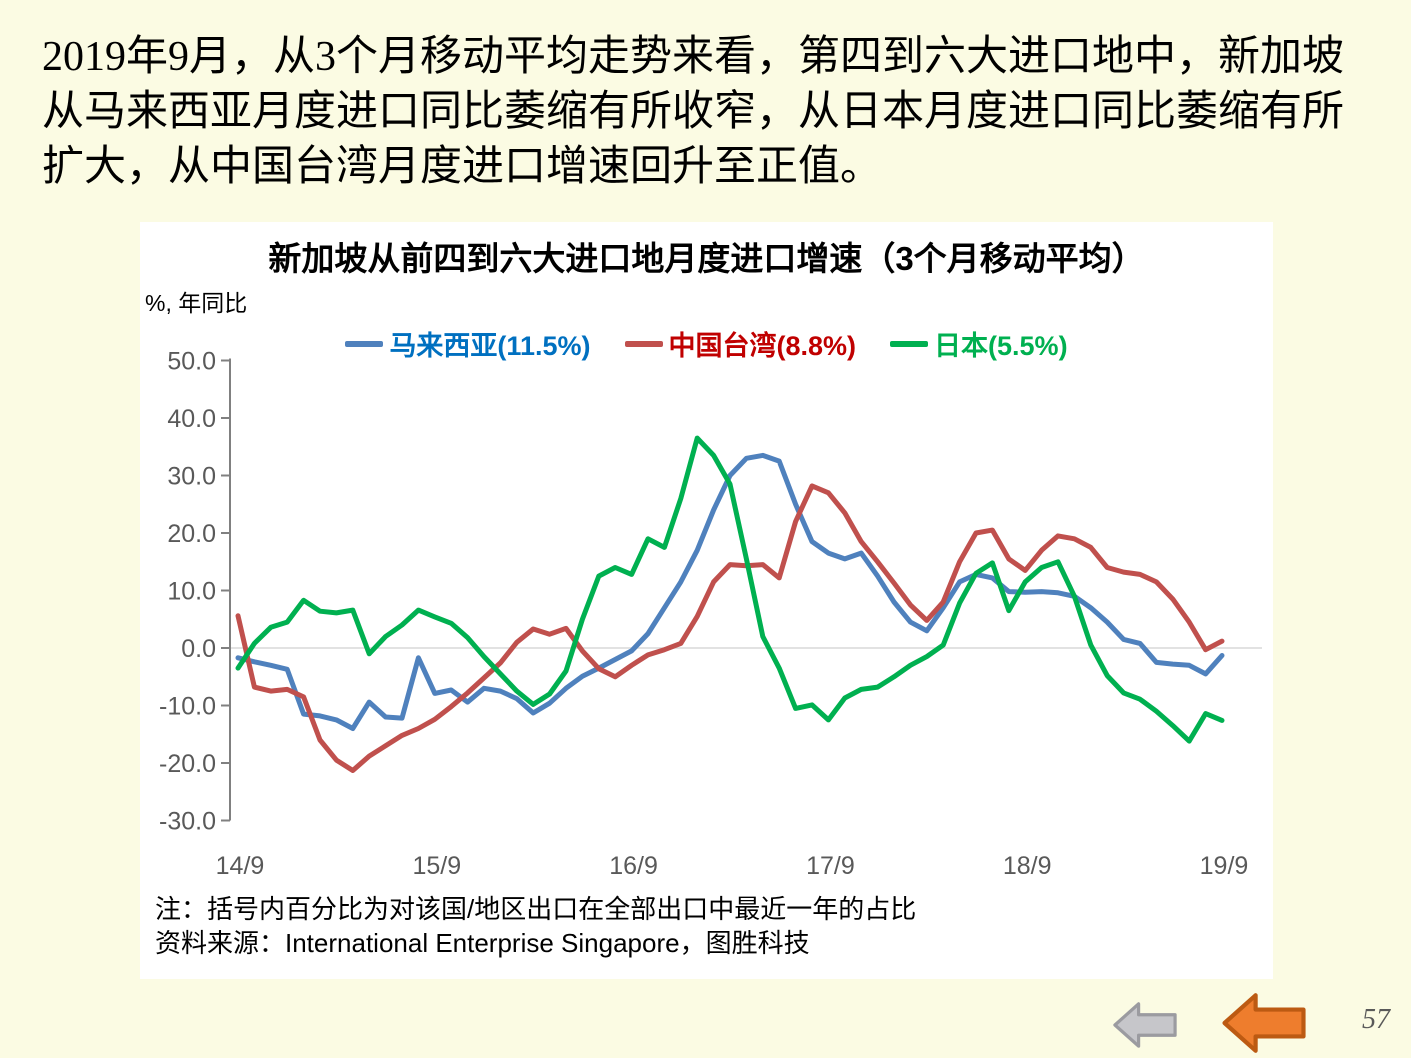  I want to click on y-tick-label: 50.0, so click(191, 362).